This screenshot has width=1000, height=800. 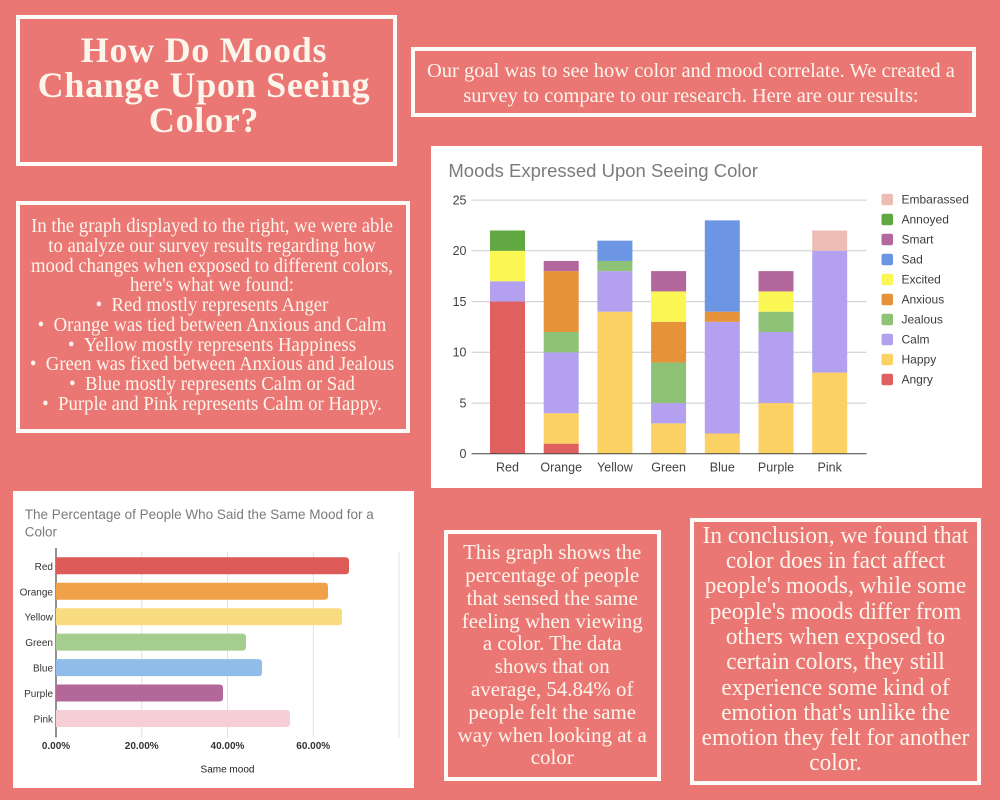 I want to click on svg-text: Sad, so click(x=911, y=260).